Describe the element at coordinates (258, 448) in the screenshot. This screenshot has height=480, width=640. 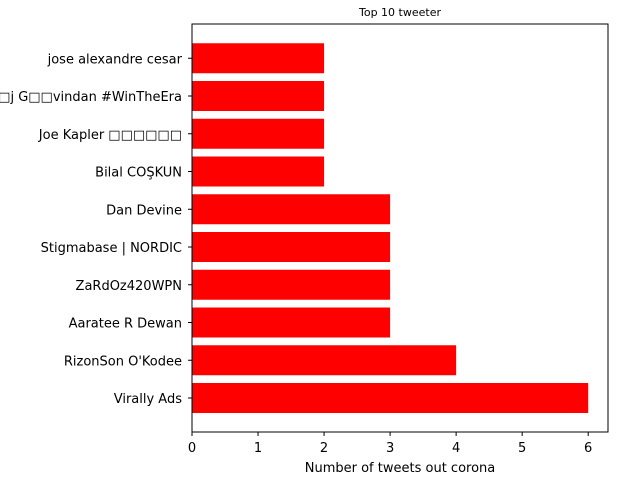
I see `x-tick-label: 1` at that location.